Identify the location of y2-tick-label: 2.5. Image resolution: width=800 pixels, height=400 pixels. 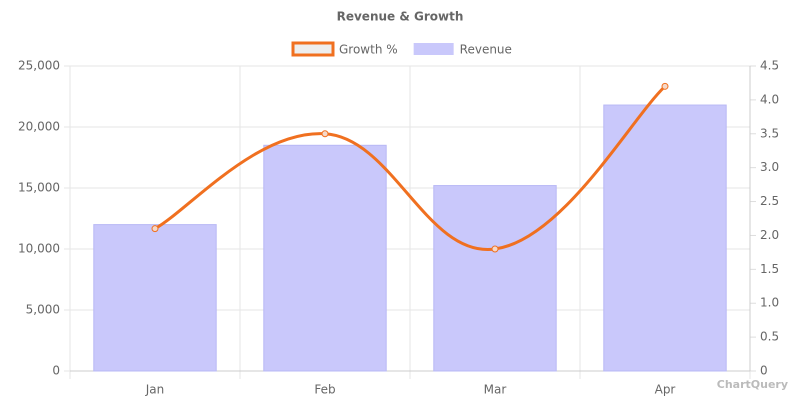
(769, 201).